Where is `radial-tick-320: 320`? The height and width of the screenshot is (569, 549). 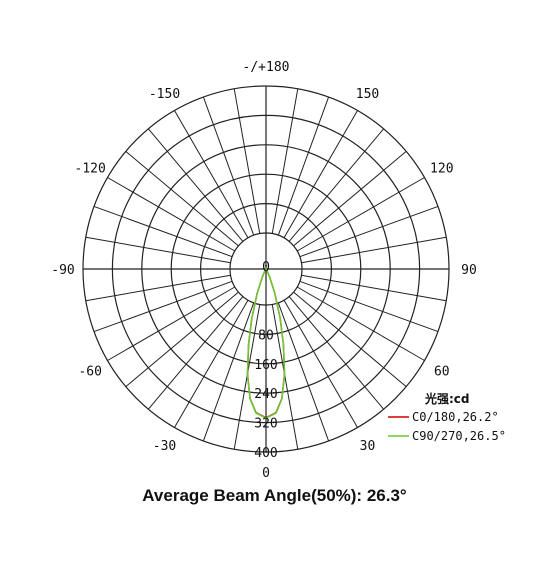
radial-tick-320: 320 is located at coordinates (265, 424).